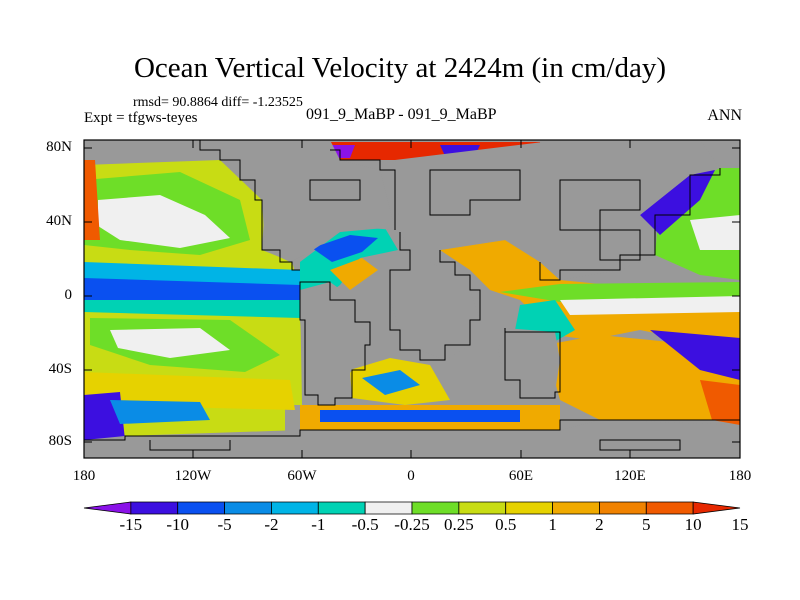 The image size is (800, 600). What do you see at coordinates (59, 147) in the screenshot?
I see `lat-label-80n: 80N` at bounding box center [59, 147].